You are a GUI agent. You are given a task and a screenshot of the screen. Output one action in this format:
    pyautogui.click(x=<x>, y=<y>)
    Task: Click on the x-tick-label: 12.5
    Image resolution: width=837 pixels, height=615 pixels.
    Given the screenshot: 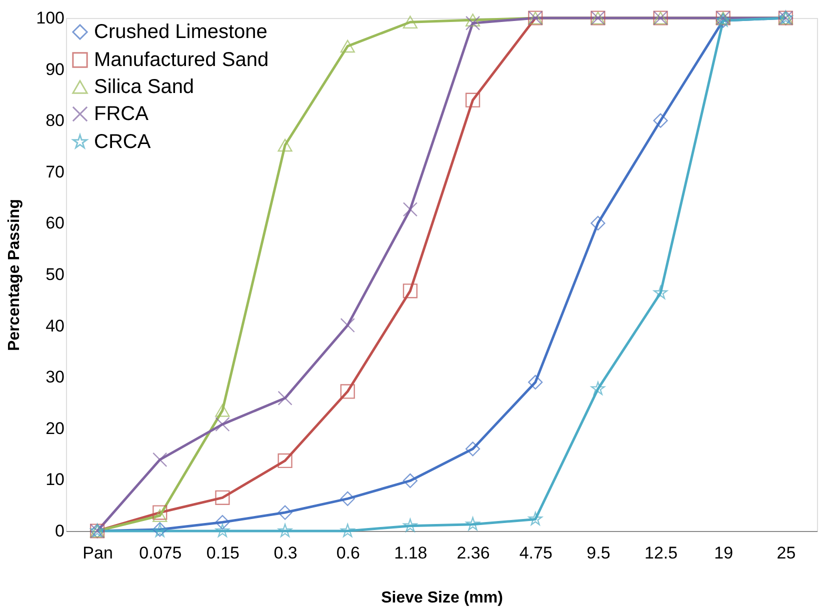 What is the action you would take?
    pyautogui.click(x=661, y=553)
    